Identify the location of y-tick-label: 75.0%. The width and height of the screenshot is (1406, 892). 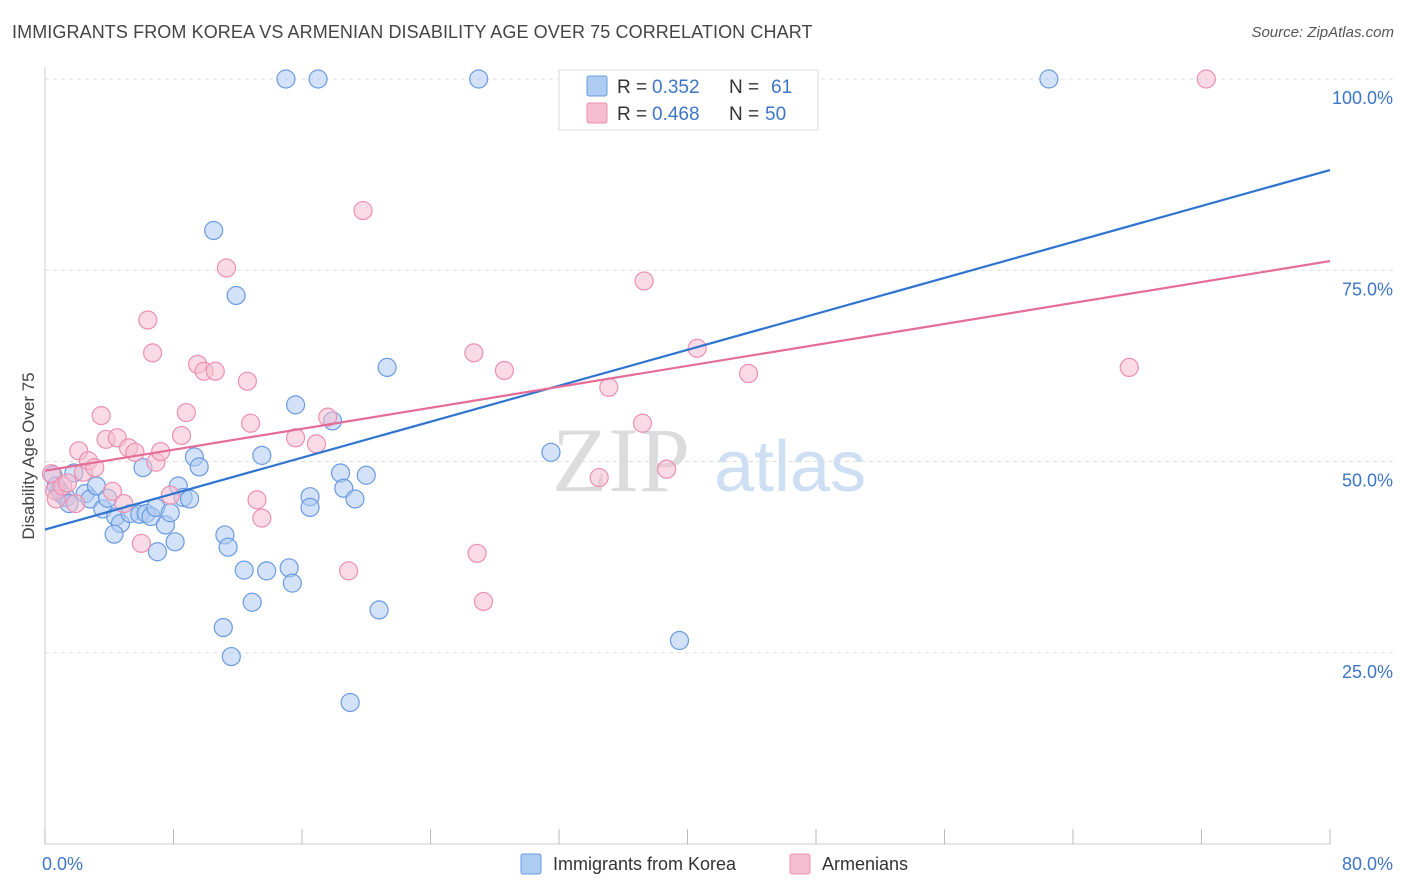
(1367, 289).